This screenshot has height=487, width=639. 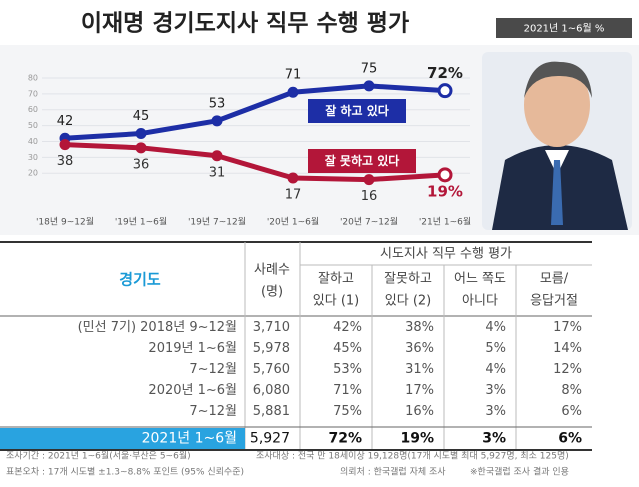 I want to click on data-label: 71, so click(x=293, y=75).